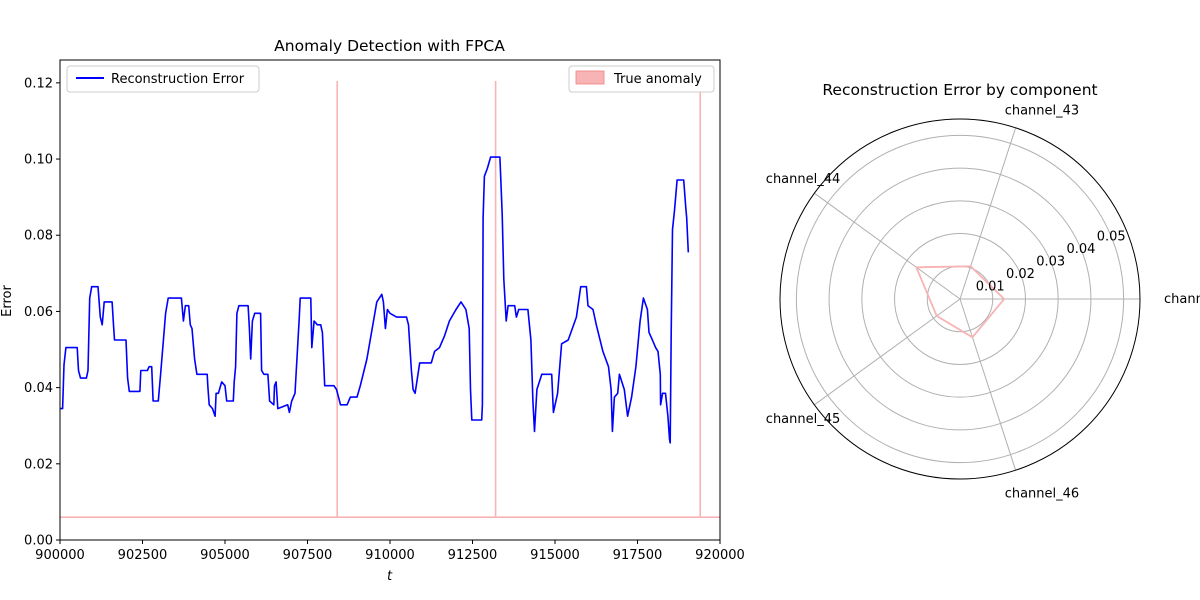 The height and width of the screenshot is (600, 1200). Describe the element at coordinates (38, 388) in the screenshot. I see `y-tick-label-2: 0.04` at that location.